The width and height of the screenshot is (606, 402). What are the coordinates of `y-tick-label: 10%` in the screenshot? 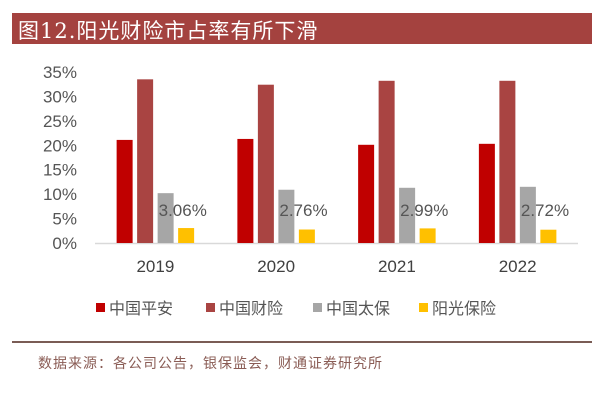 It's located at (60, 194).